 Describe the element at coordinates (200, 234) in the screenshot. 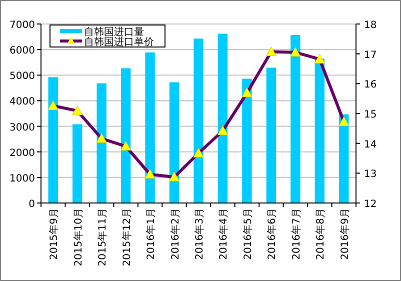

I see `x-tick-label: 2016年3月` at that location.